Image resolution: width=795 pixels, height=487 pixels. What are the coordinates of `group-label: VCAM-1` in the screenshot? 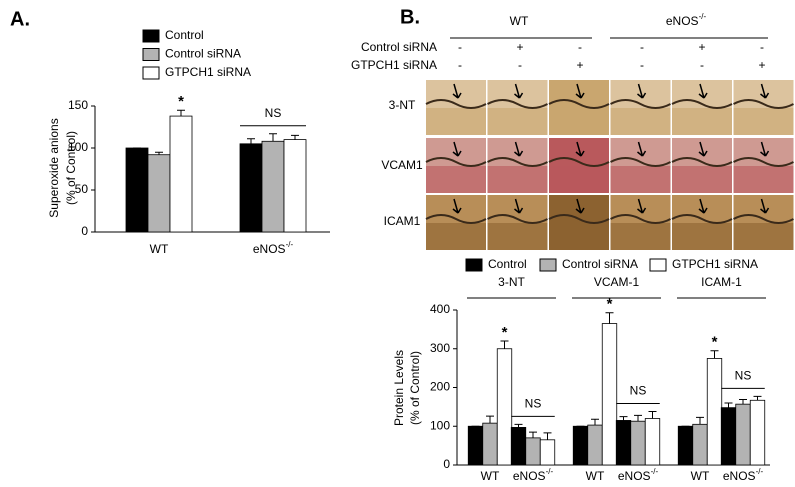 It's located at (617, 282).